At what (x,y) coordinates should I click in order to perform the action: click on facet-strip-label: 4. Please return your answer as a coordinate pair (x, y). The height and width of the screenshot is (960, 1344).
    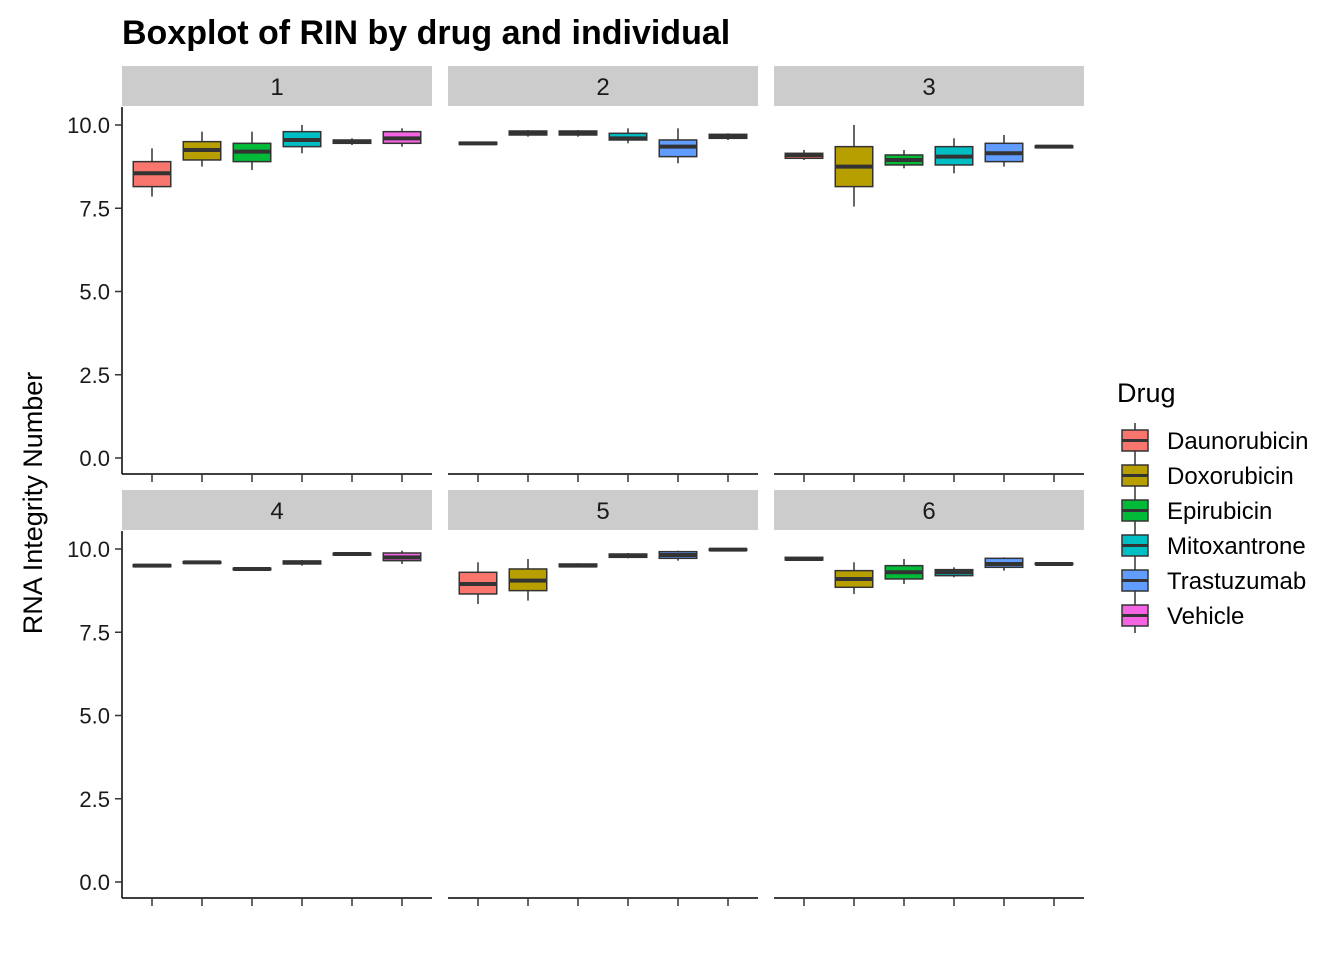
    Looking at the image, I should click on (276, 511).